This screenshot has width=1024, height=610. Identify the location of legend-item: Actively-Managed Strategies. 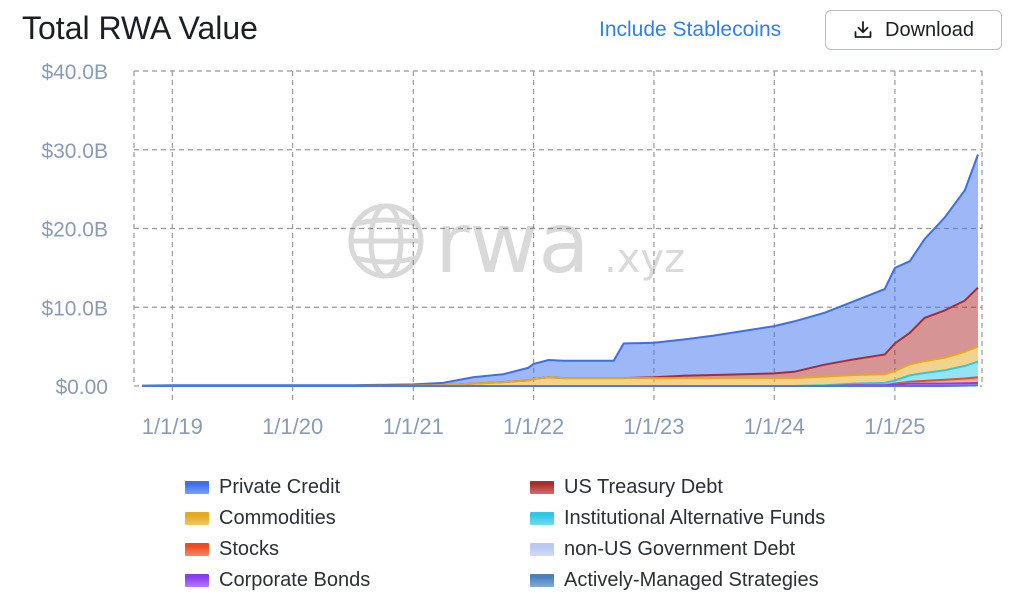
(674, 580).